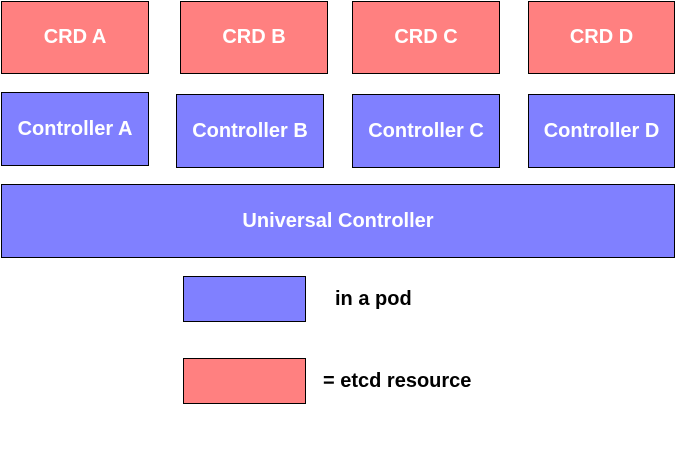 This screenshot has height=456, width=676. What do you see at coordinates (397, 381) in the screenshot?
I see `legend-etcd-label: = etcd resource` at bounding box center [397, 381].